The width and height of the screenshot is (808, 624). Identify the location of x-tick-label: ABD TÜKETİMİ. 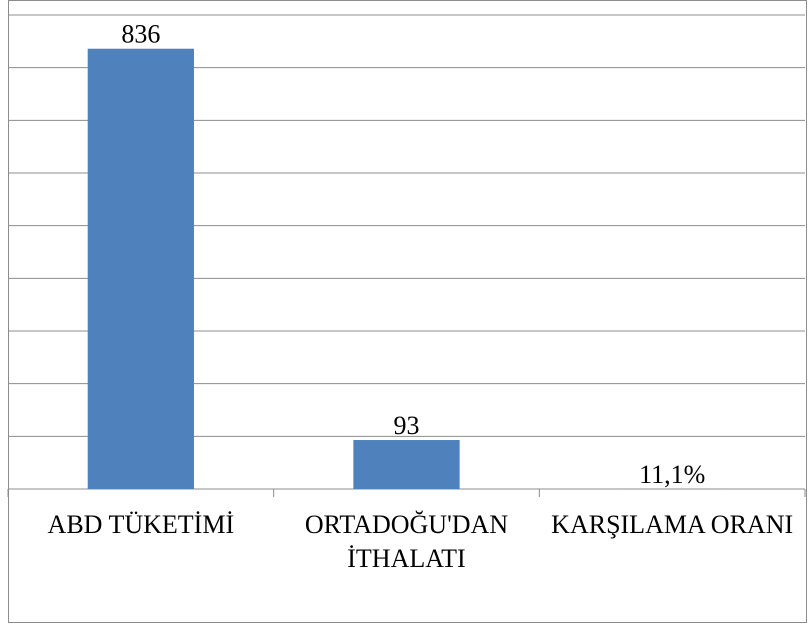
(141, 524).